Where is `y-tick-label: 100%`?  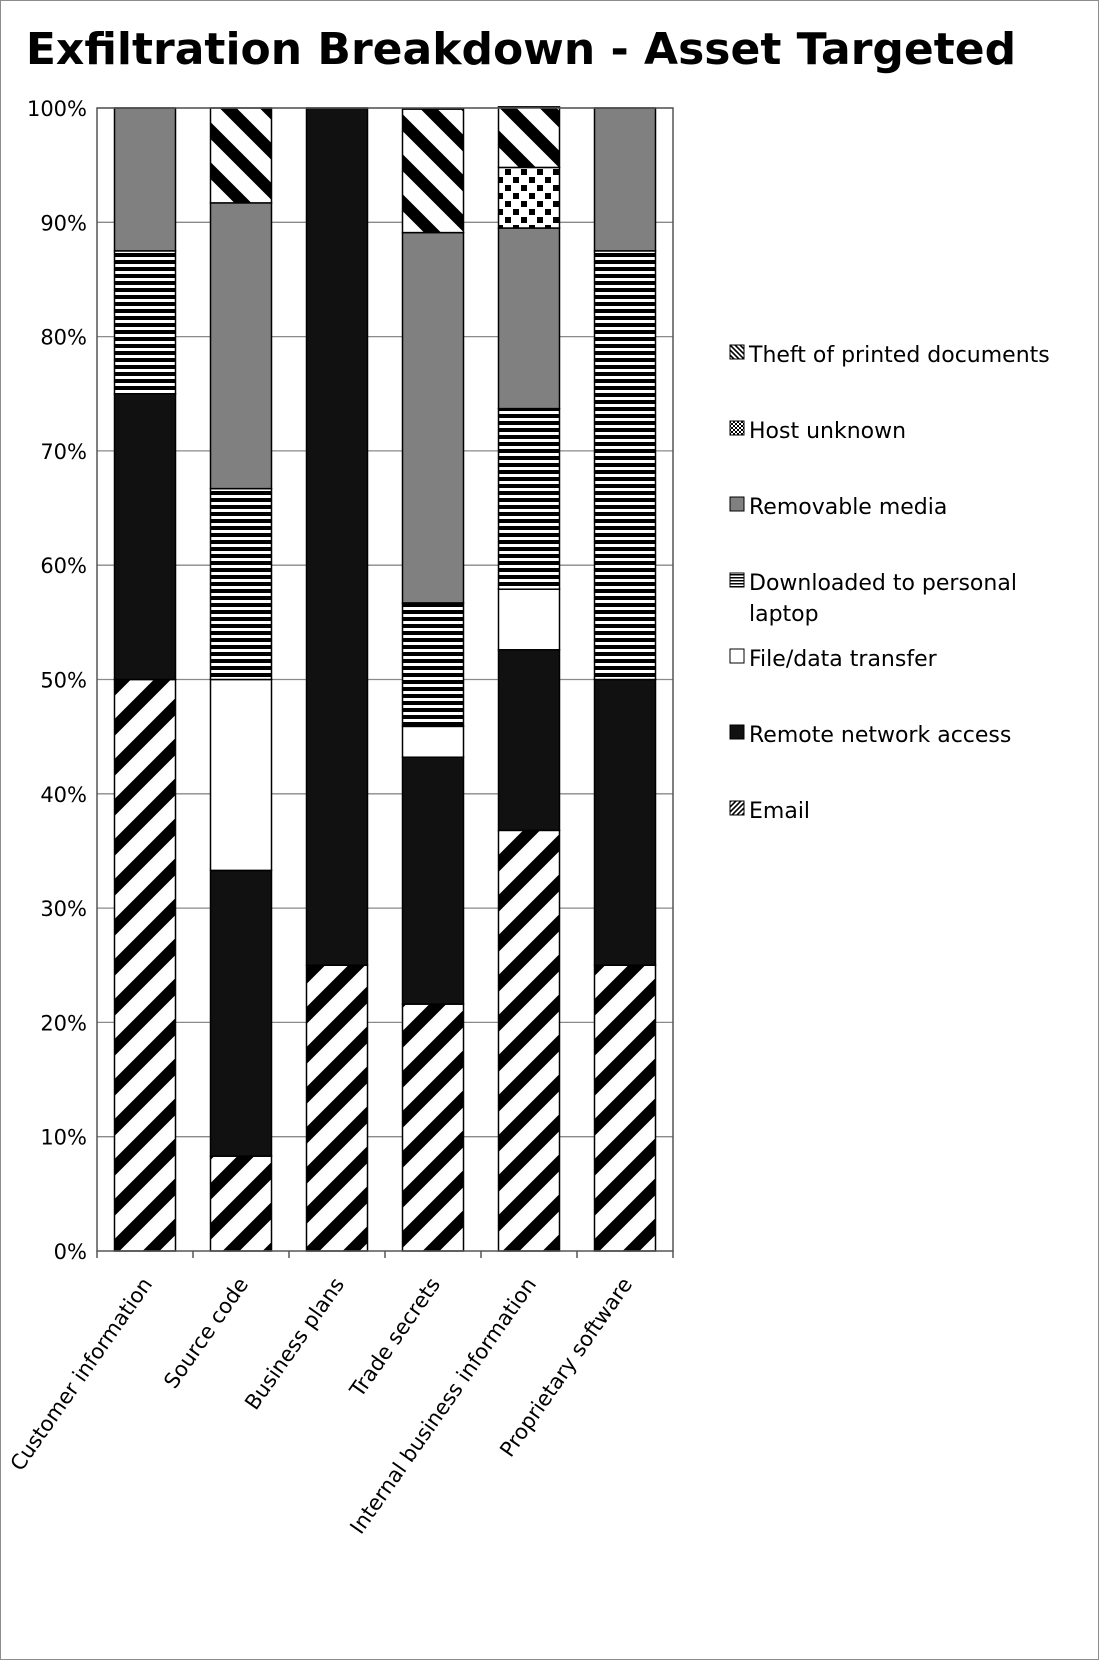 y-tick-label: 100% is located at coordinates (57, 109).